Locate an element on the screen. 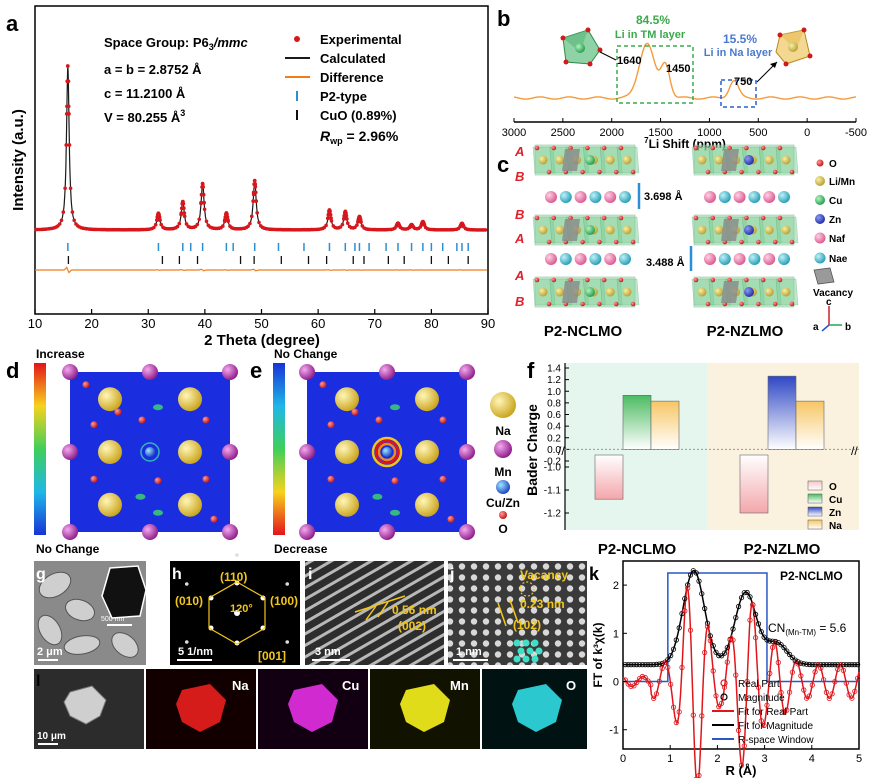 The height and width of the screenshot is (778, 869). panel-l: 10 μm l Na Cu Mn O is located at coordinates (310, 709).